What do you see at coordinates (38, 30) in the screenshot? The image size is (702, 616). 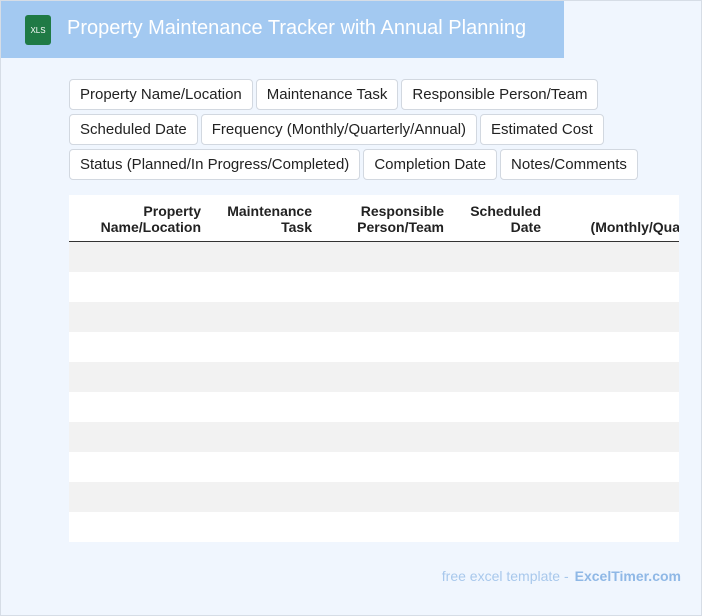 I see `file-icon: XLS` at bounding box center [38, 30].